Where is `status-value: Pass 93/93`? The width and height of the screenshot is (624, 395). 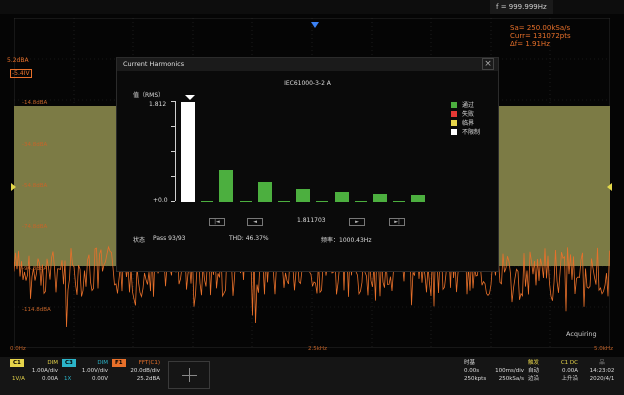 status-value: Pass 93/93 is located at coordinates (169, 238).